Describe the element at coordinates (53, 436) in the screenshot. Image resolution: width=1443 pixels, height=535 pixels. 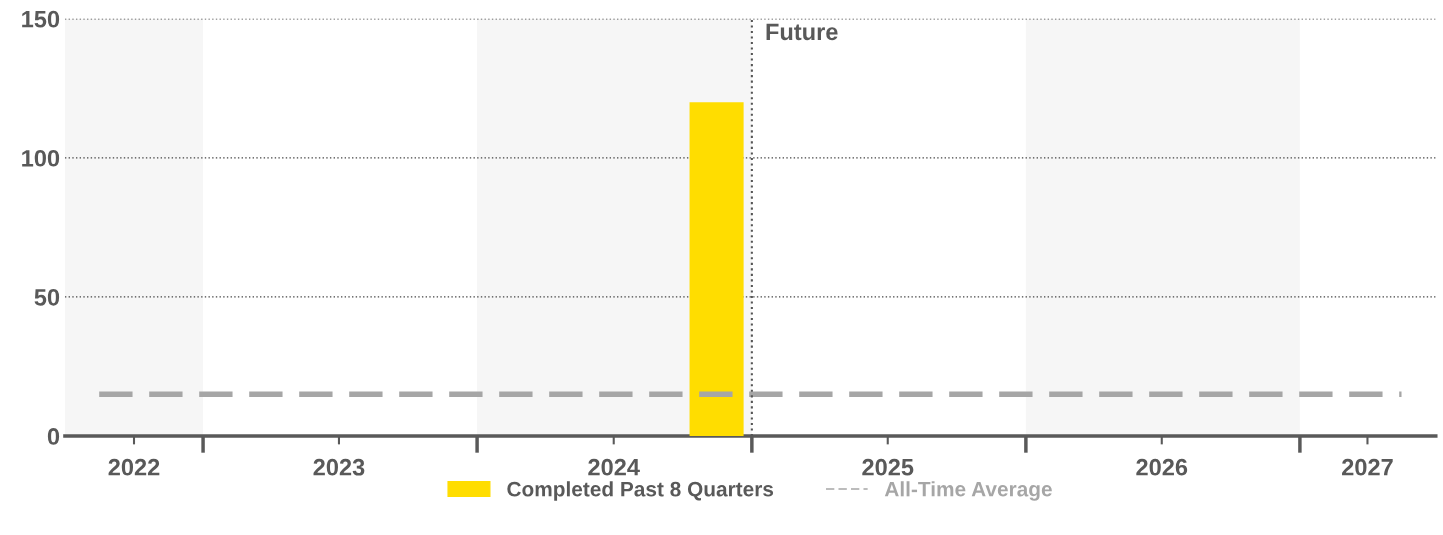
I see `y-tick-label: 0` at that location.